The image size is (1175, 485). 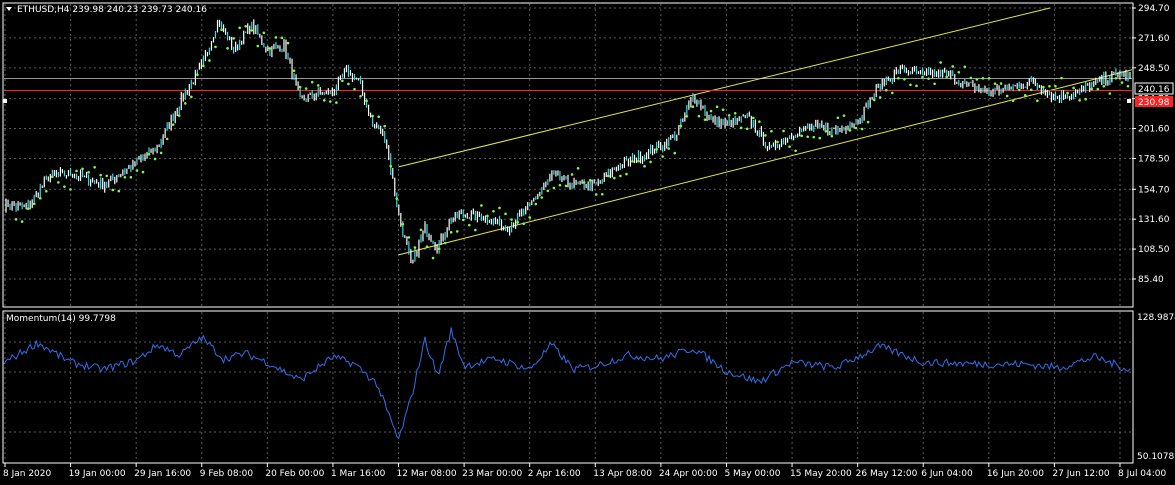 I want to click on time-axis-label: 2 Apr 16:00, so click(x=554, y=474).